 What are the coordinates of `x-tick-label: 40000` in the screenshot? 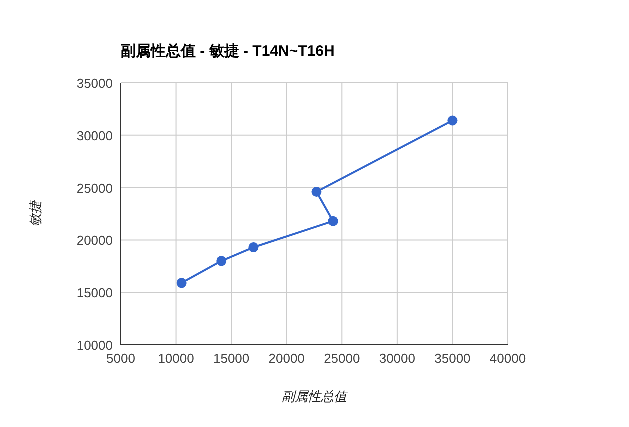 It's located at (508, 358).